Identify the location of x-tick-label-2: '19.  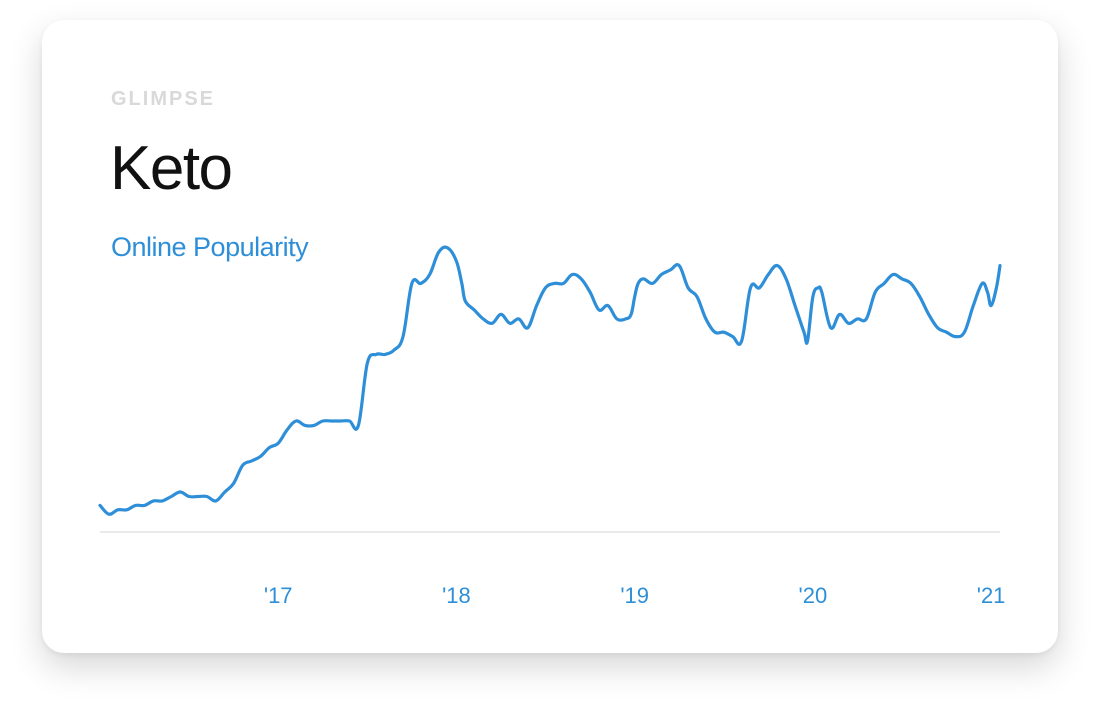
(634, 595).